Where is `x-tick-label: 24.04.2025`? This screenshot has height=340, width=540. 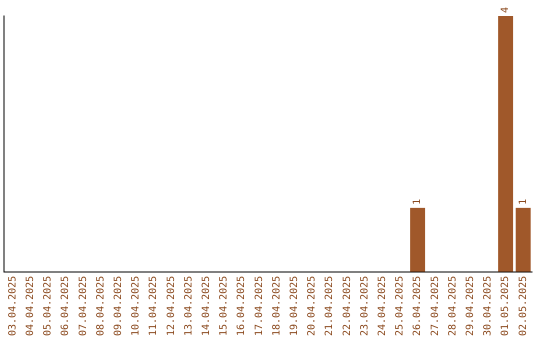
x-tick-label: 24.04.2025 is located at coordinates (382, 306).